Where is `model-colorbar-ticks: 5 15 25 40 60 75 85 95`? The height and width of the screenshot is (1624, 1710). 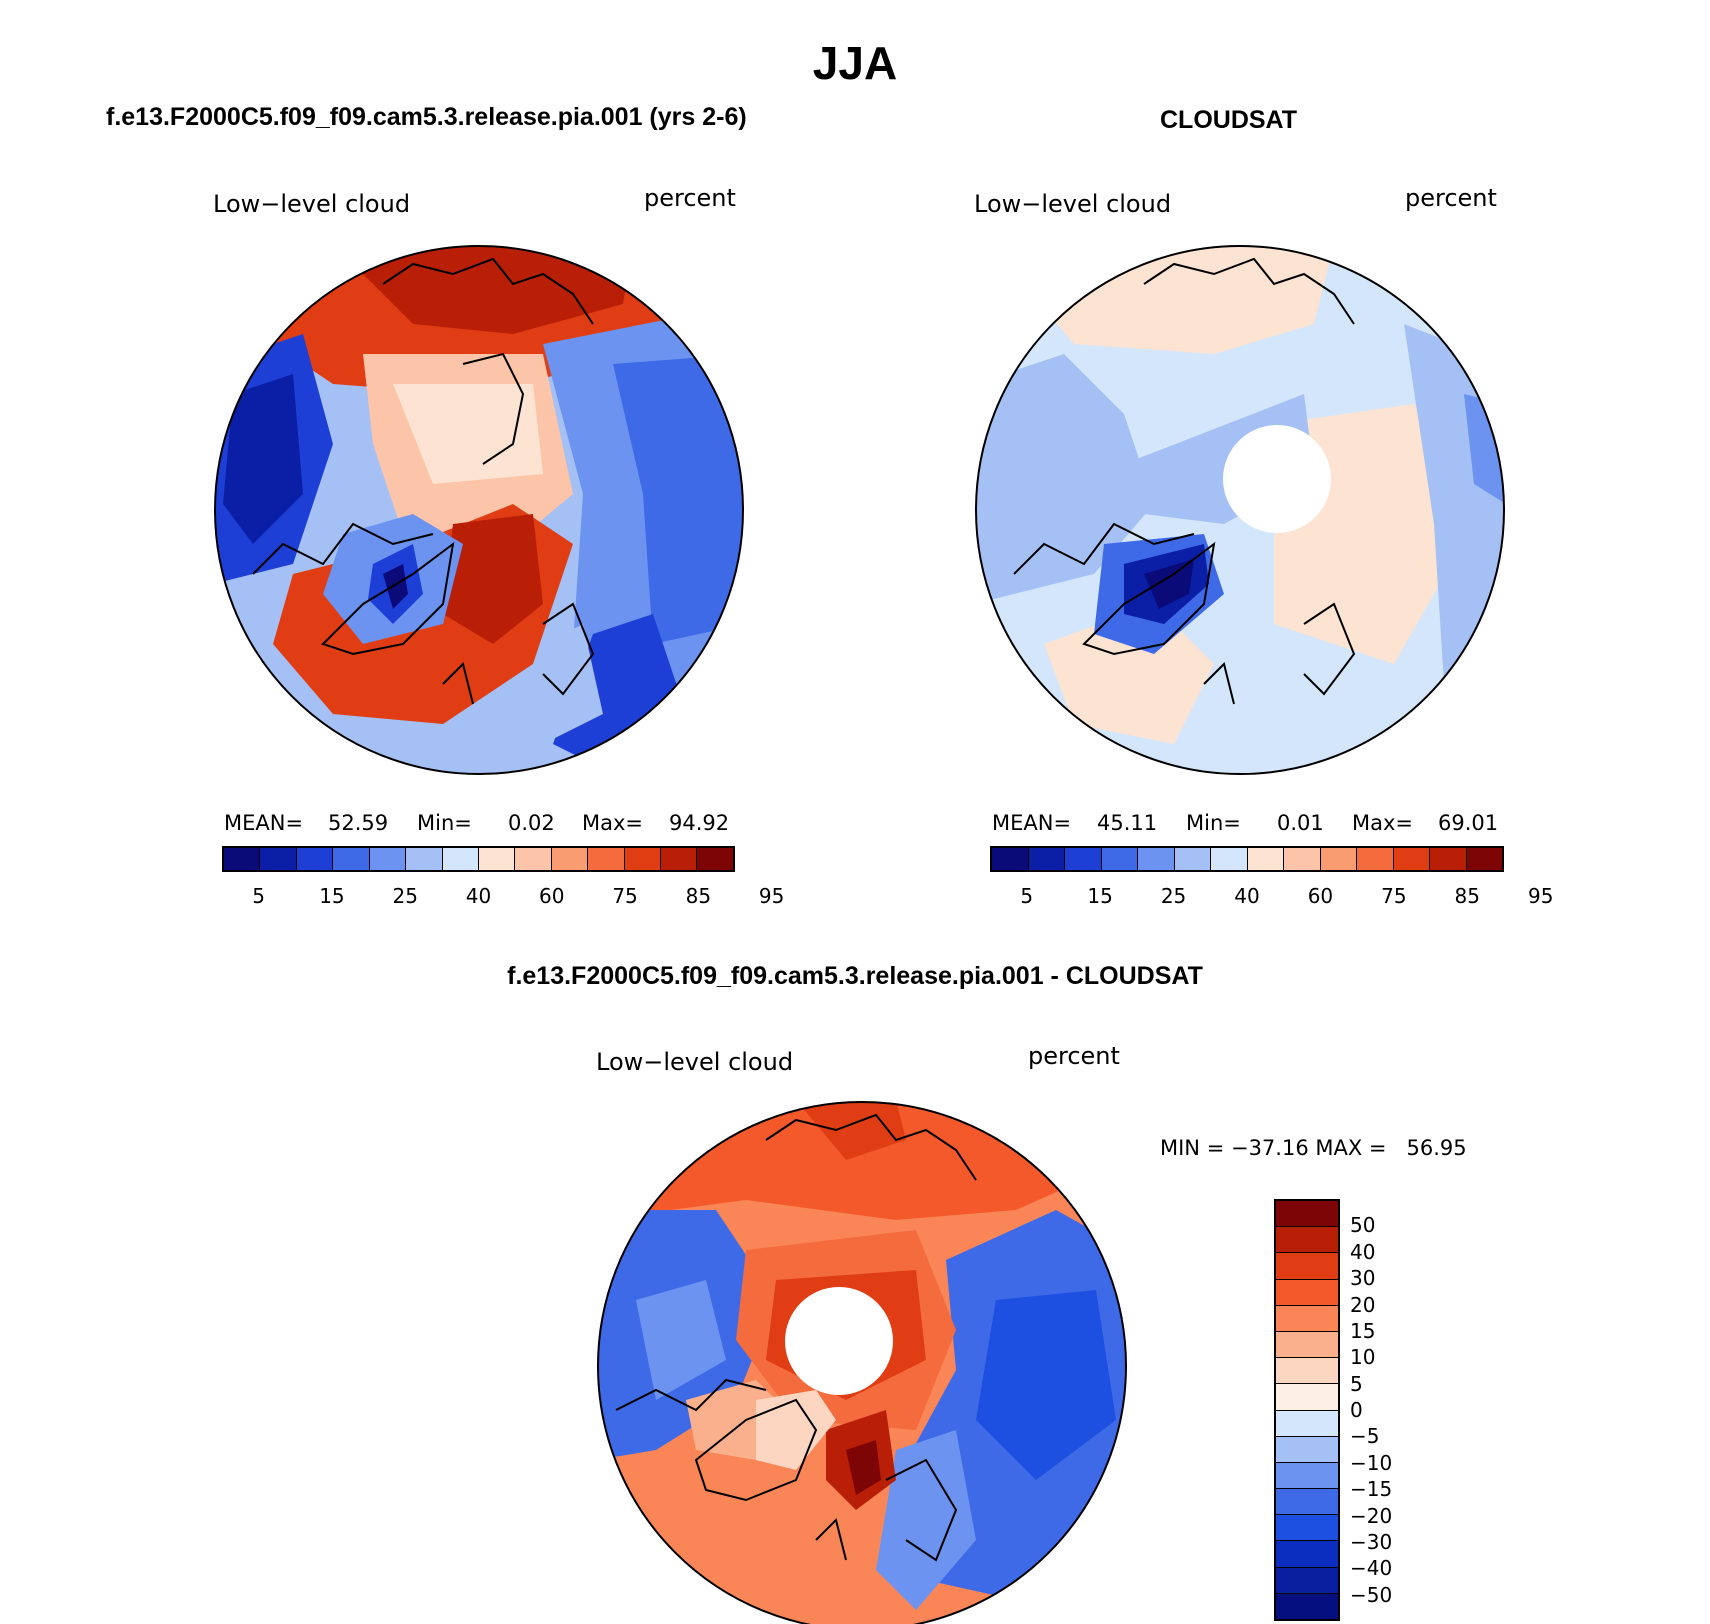
model-colorbar-ticks: 5 15 25 40 60 75 85 95 is located at coordinates (503, 897).